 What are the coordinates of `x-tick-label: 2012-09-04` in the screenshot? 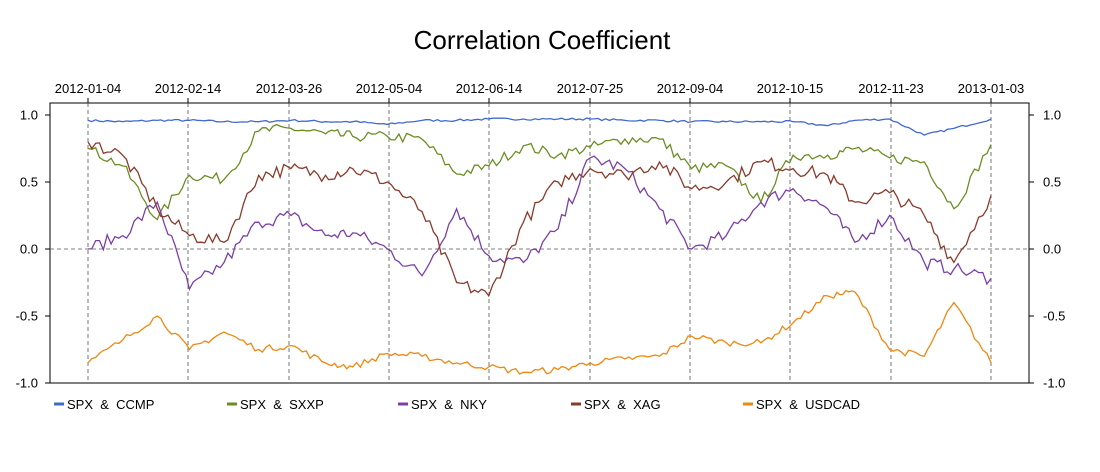 It's located at (690, 88).